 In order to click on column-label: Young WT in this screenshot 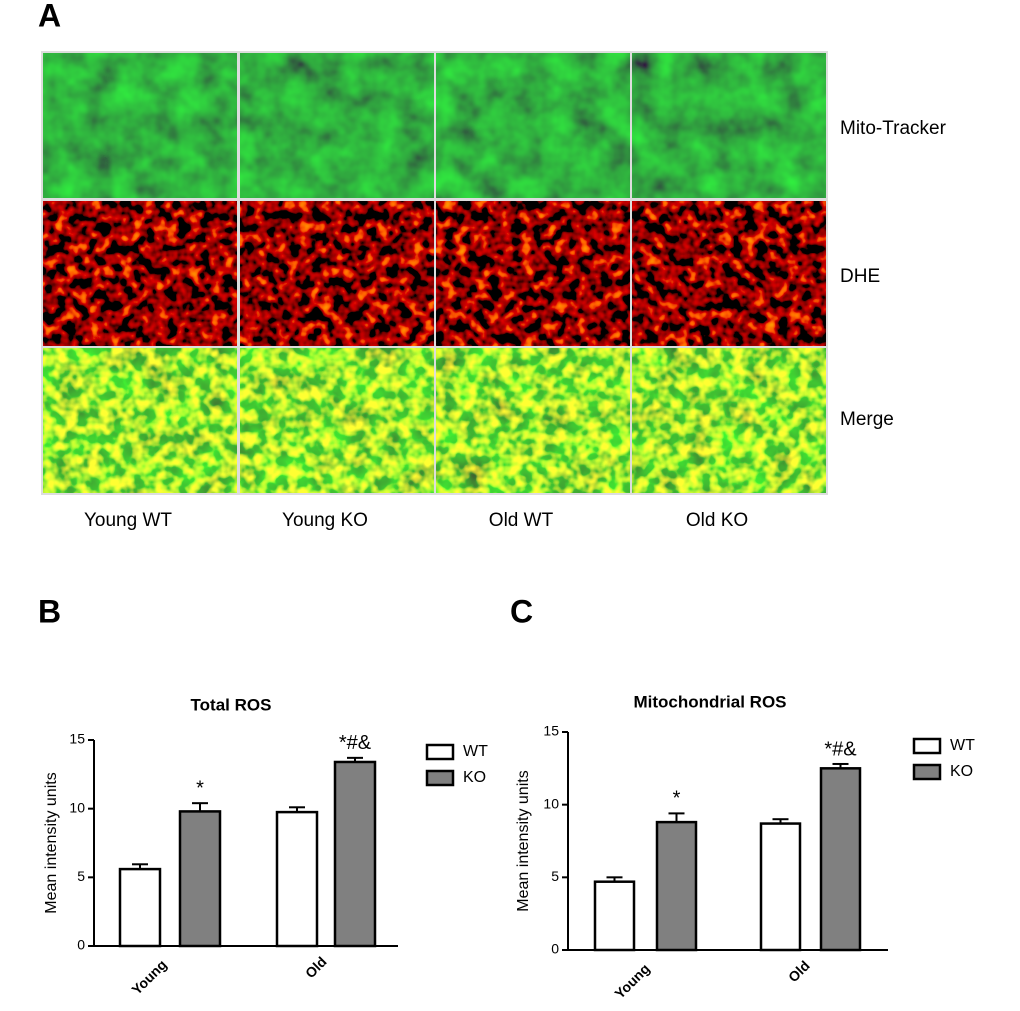, I will do `click(128, 520)`.